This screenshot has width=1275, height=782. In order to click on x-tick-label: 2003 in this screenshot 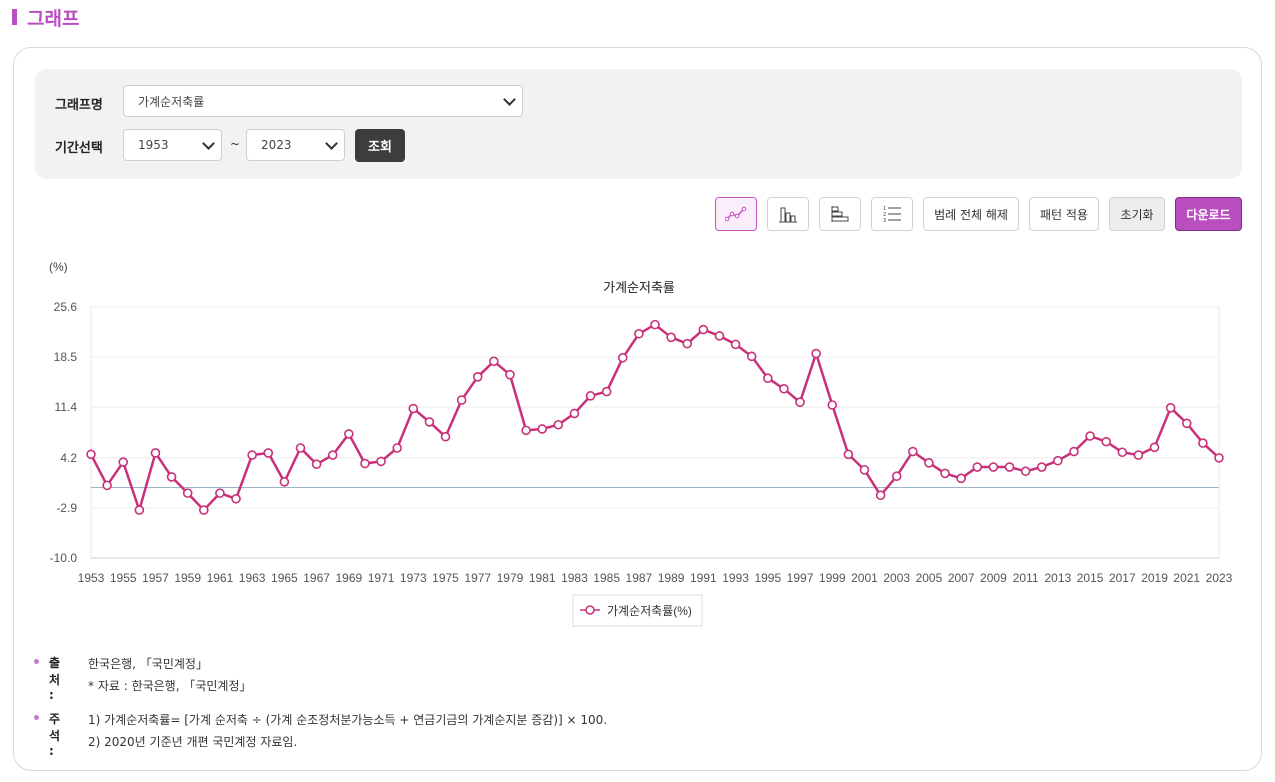, I will do `click(896, 578)`.